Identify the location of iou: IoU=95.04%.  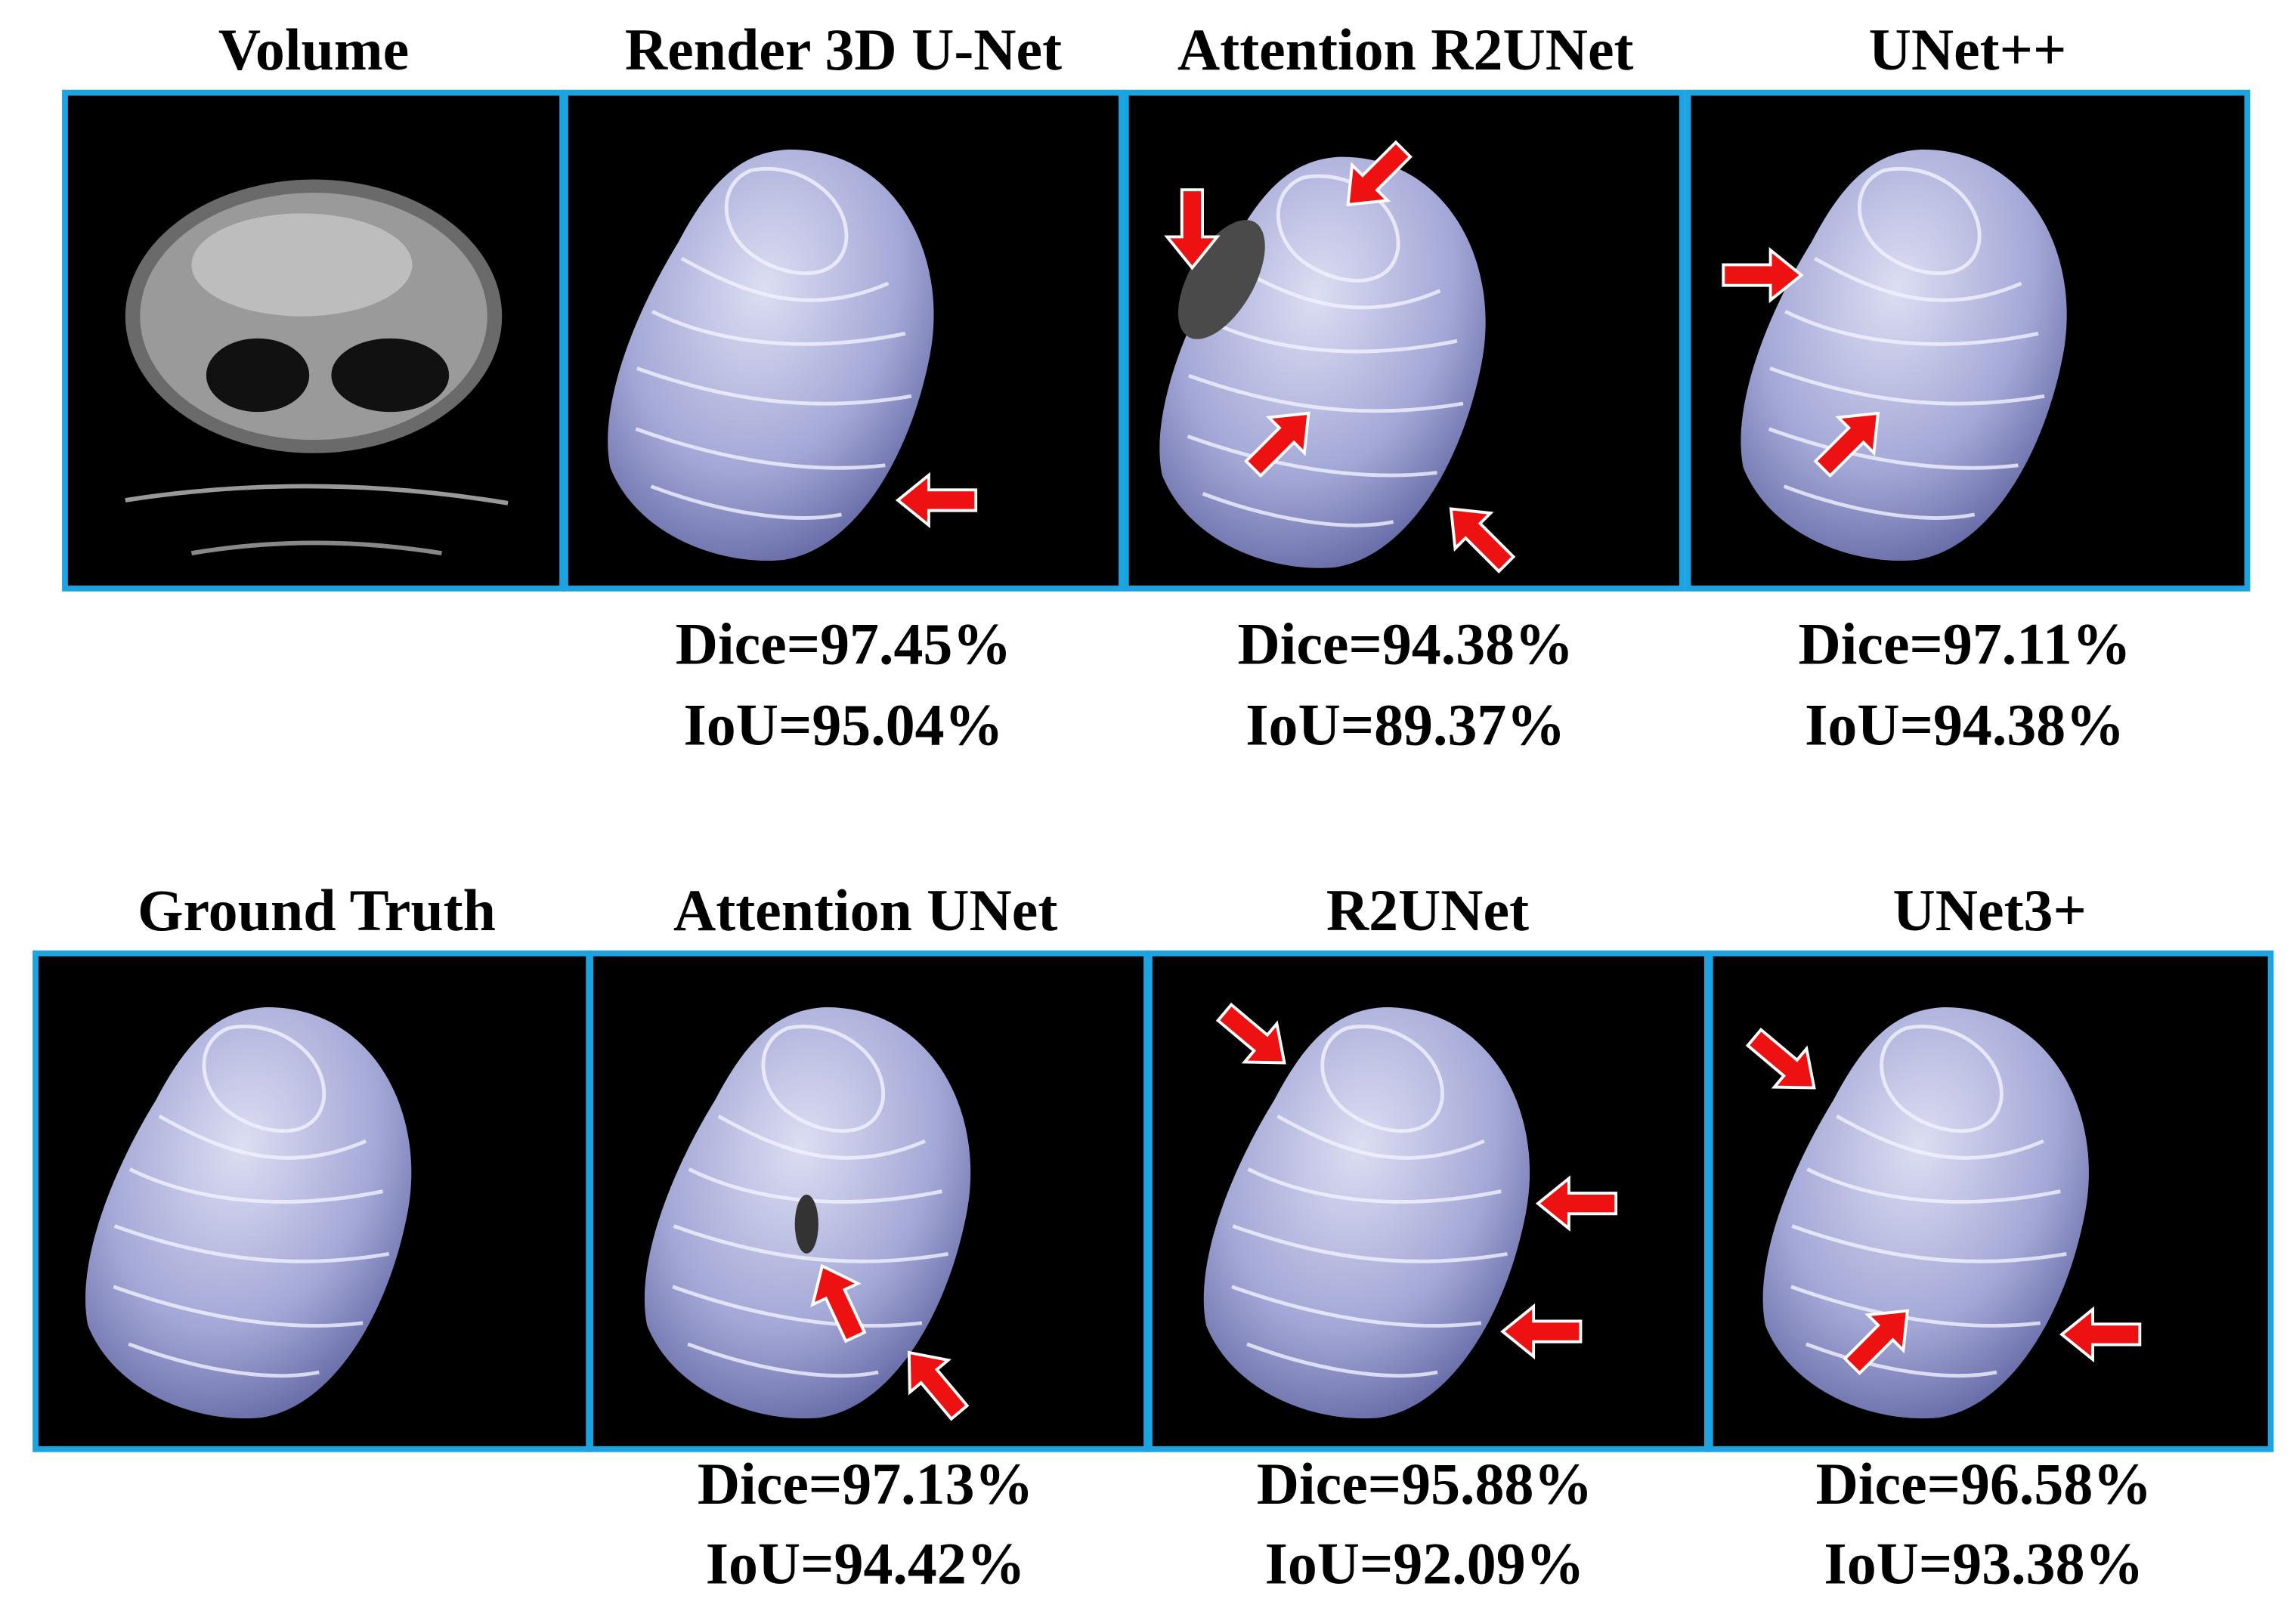
(843, 725).